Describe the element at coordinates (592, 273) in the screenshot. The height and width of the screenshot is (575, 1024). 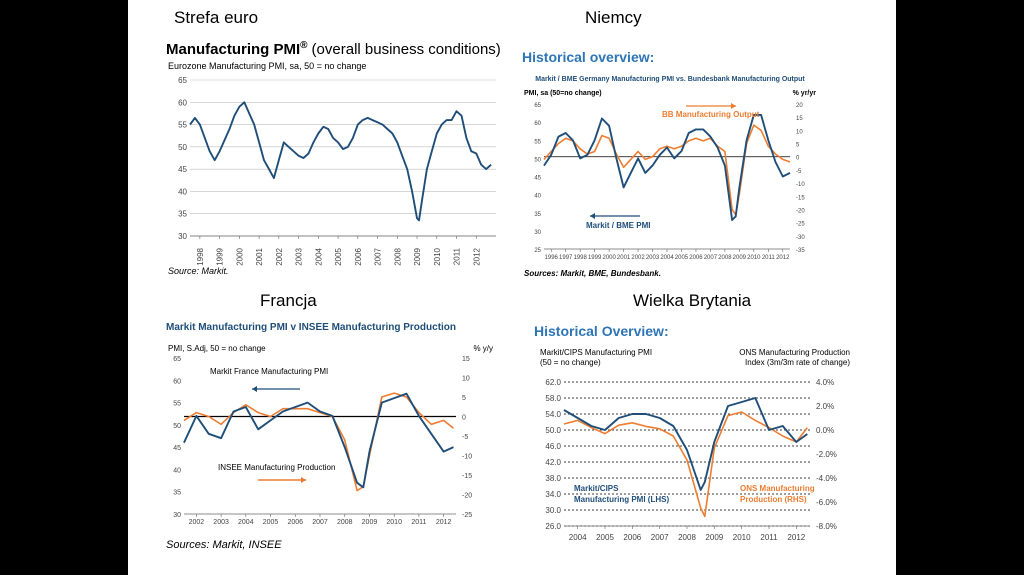
I see `chart-source: Sources: Markit, BME, Bundesbank.` at that location.